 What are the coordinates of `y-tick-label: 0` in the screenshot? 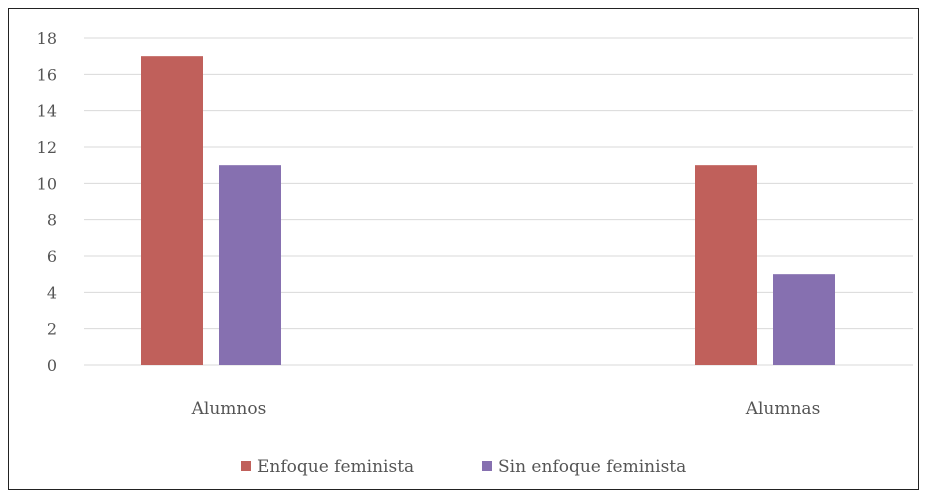 It's located at (52, 365).